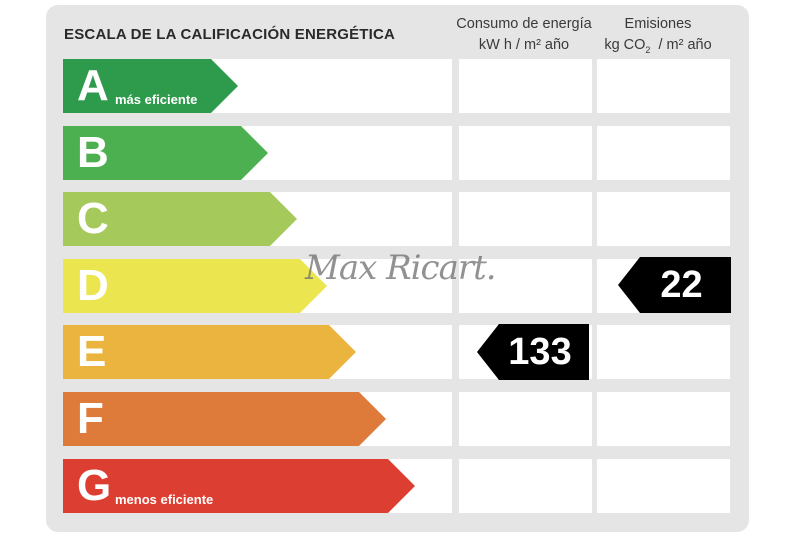 Image resolution: width=800 pixels, height=533 pixels. Describe the element at coordinates (93, 285) in the screenshot. I see `energy-class-letter: D` at that location.